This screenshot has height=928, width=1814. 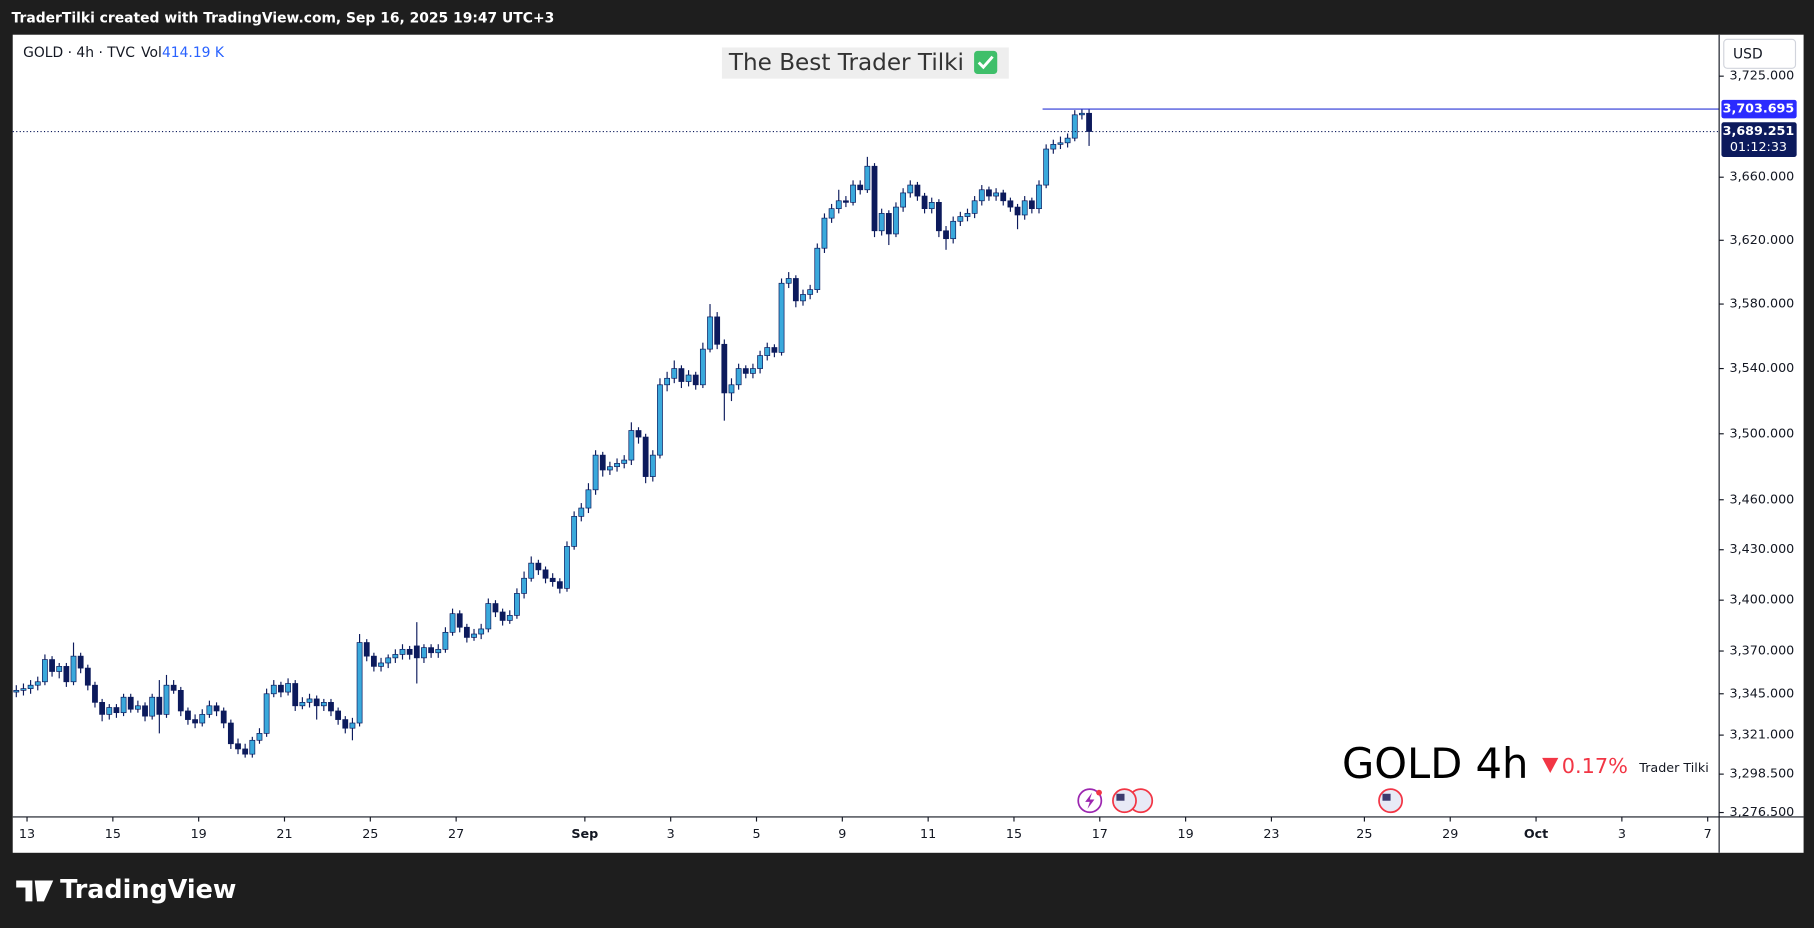 What do you see at coordinates (1271, 833) in the screenshot?
I see `x-tick-label: 23` at bounding box center [1271, 833].